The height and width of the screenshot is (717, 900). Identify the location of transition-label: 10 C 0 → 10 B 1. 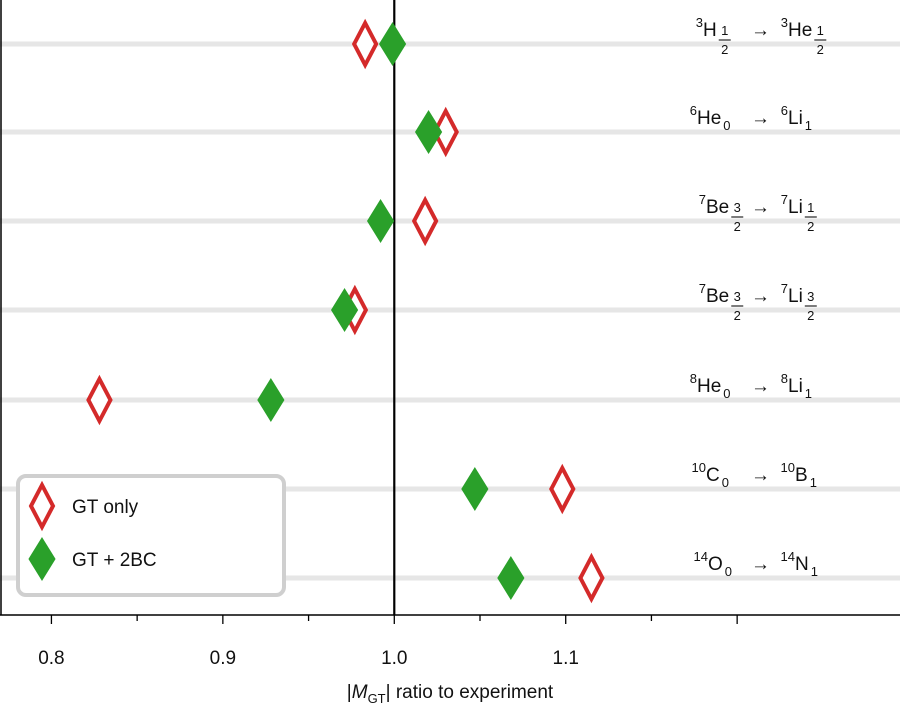
(754, 475).